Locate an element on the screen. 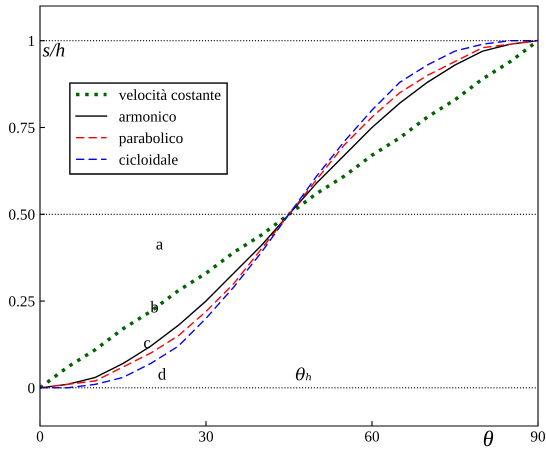 Image resolution: width=546 pixels, height=452 pixels. annotation: d is located at coordinates (162, 374).